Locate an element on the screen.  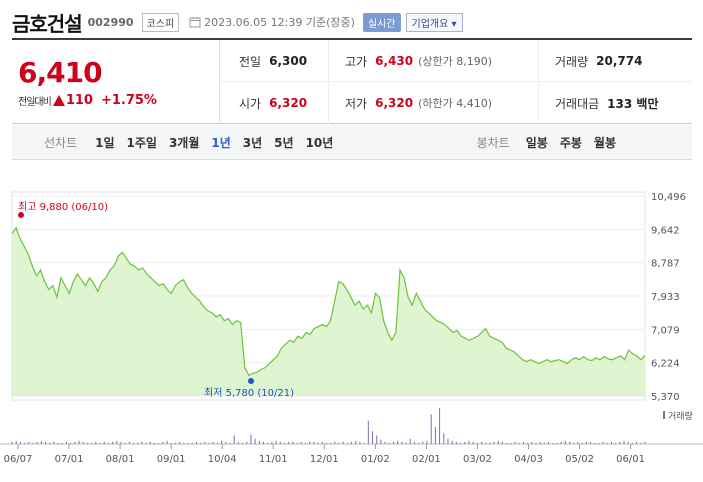
header-divider is located at coordinates (352, 39).